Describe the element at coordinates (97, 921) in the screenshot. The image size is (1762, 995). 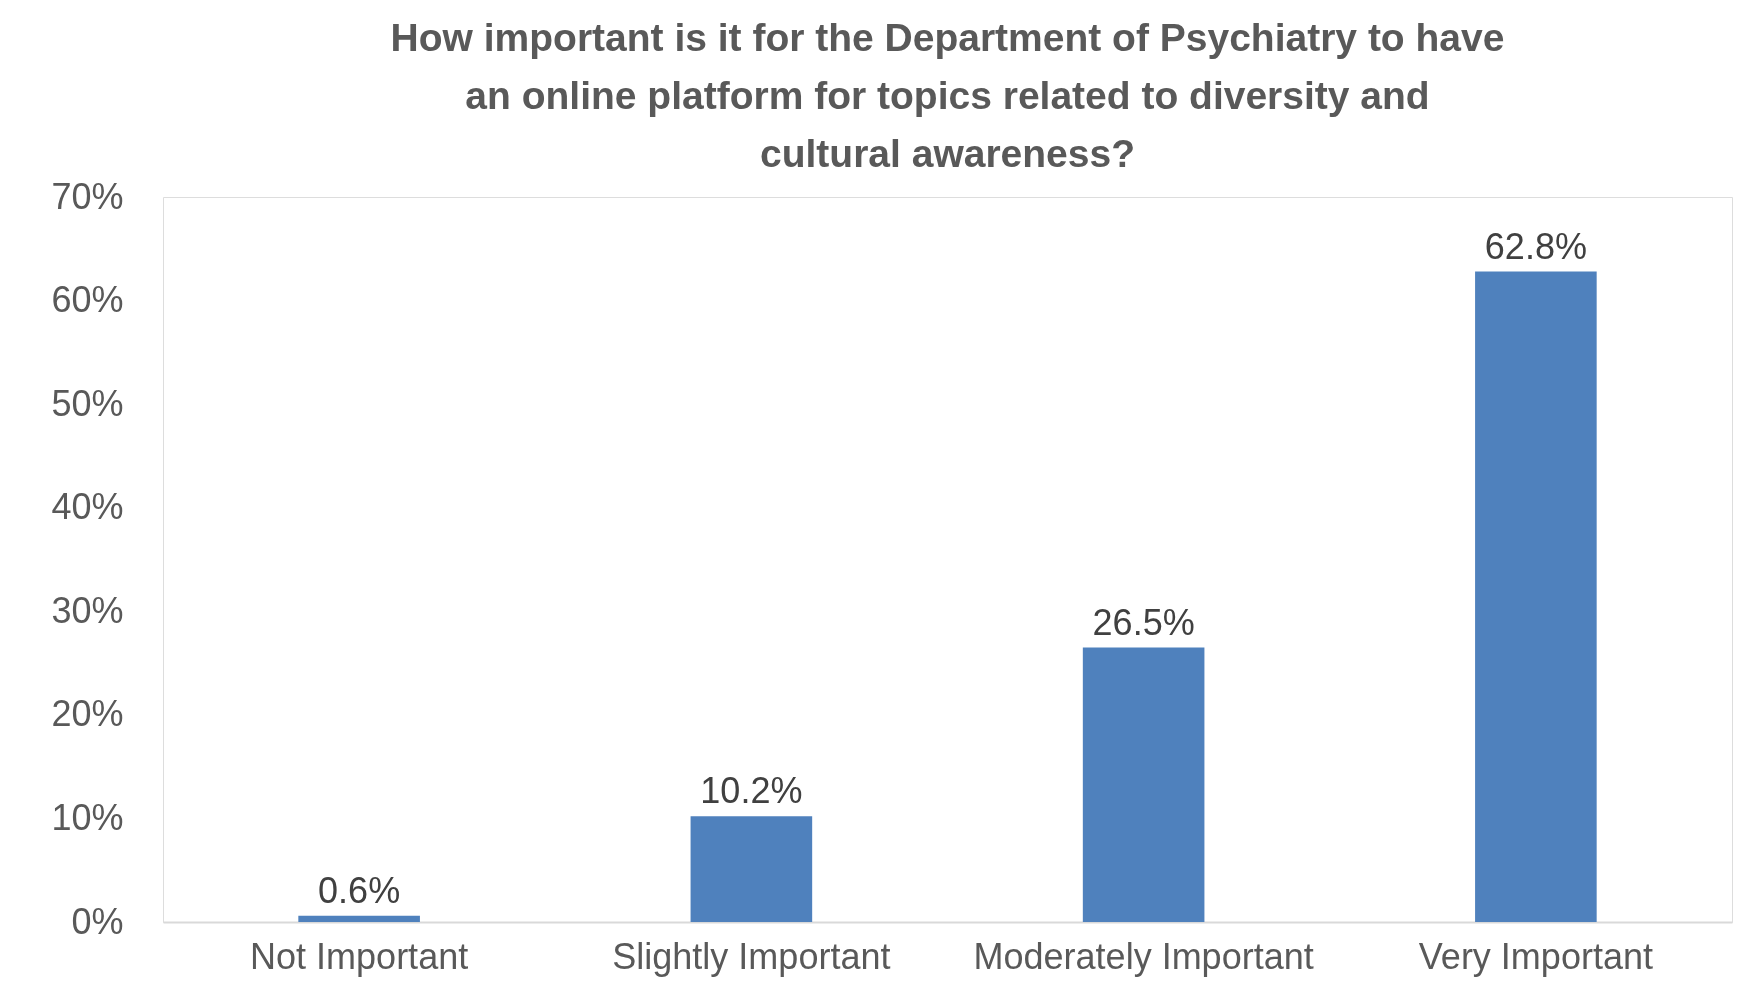
I see `y-tick-label: 0%` at that location.